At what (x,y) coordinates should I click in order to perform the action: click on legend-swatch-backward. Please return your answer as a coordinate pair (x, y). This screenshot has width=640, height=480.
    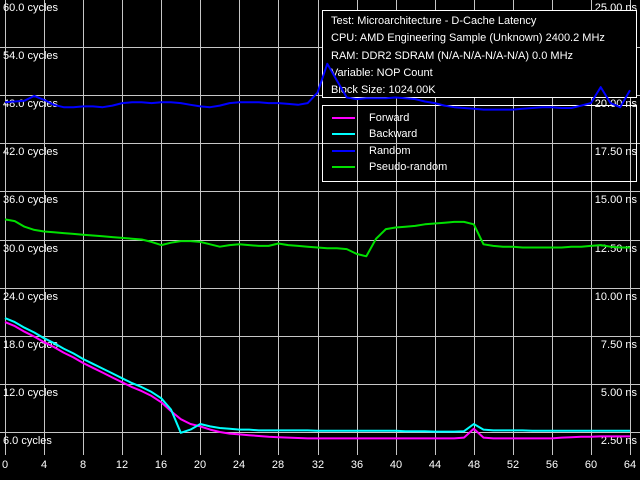
    Looking at the image, I should click on (343, 134).